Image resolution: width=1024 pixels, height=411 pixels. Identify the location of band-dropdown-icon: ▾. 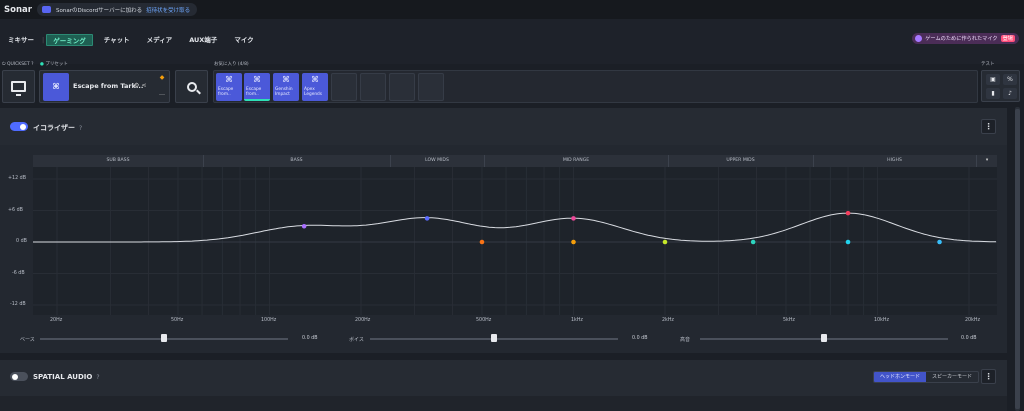
(987, 160).